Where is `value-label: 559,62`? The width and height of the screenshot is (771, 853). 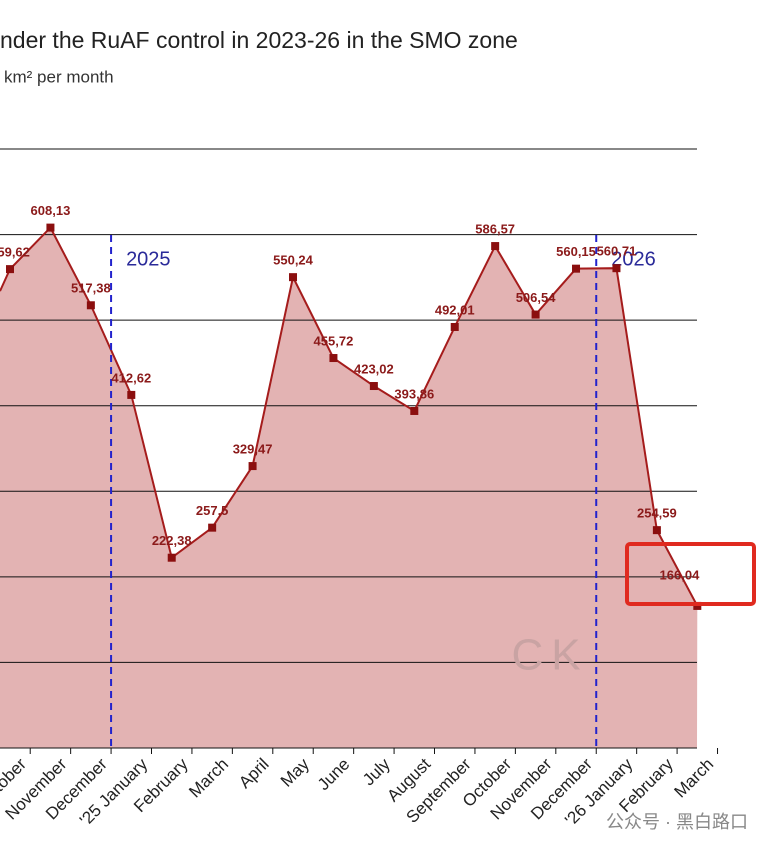
value-label: 559,62 is located at coordinates (15, 252).